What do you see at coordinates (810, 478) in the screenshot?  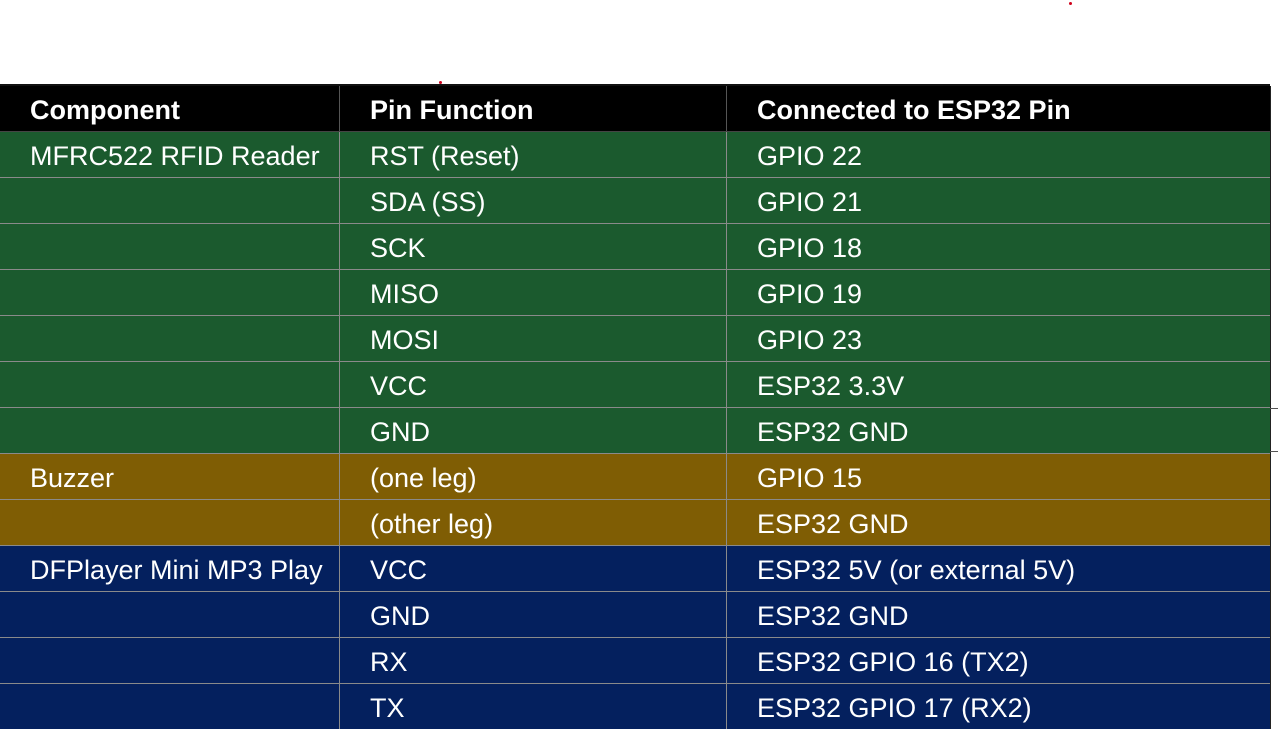 I see `cell-esp32-pin: GPIO 15` at bounding box center [810, 478].